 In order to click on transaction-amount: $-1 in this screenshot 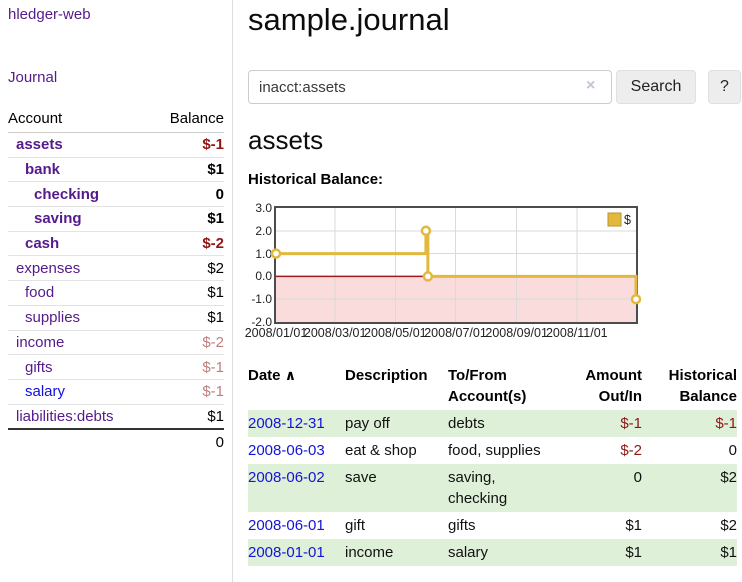, I will do `click(631, 423)`.